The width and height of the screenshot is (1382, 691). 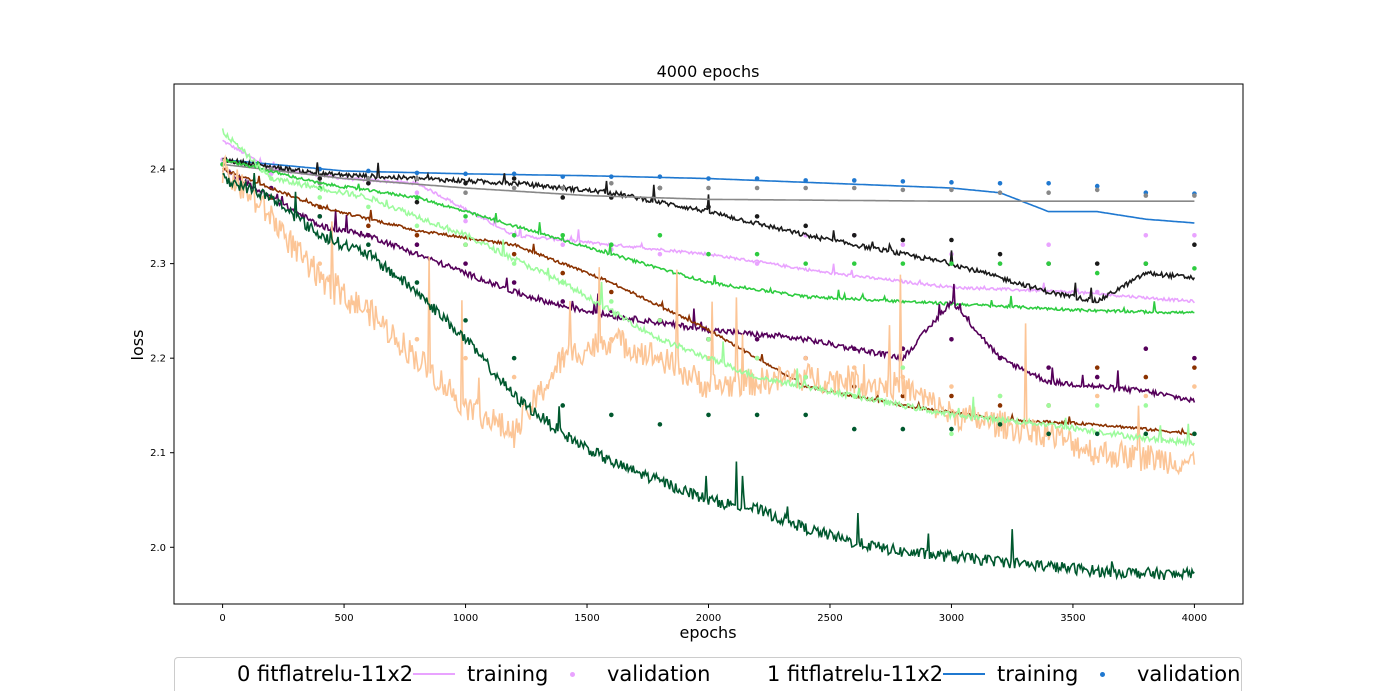 I want to click on legend-training-label-1: training, so click(x=1038, y=674).